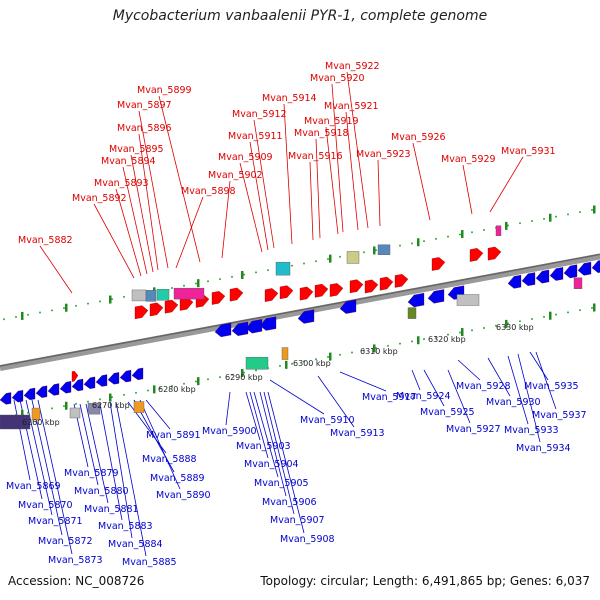  Describe the element at coordinates (528, 151) in the screenshot. I see `red-gene-label: Mvan_5931` at that location.